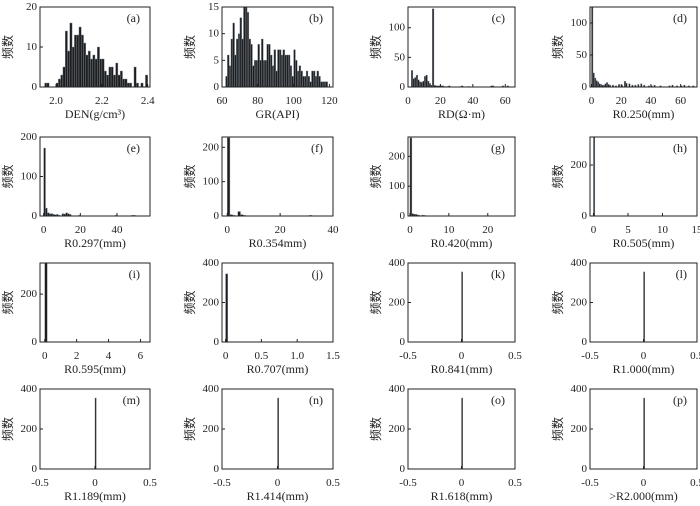  What do you see at coordinates (131, 400) in the screenshot?
I see `panel-label: (m)` at bounding box center [131, 400].